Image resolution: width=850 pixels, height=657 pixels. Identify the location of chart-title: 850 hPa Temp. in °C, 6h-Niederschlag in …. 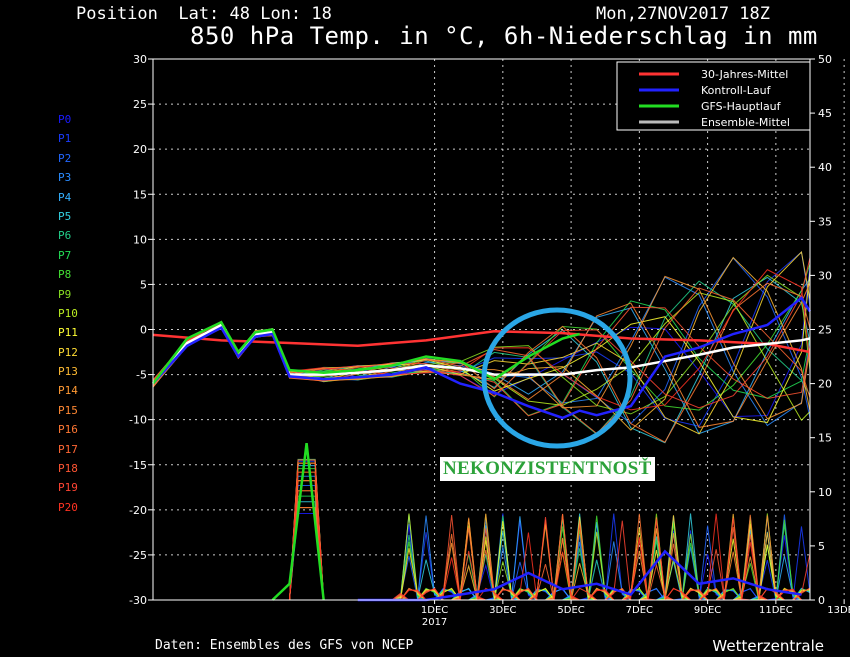
(504, 36).